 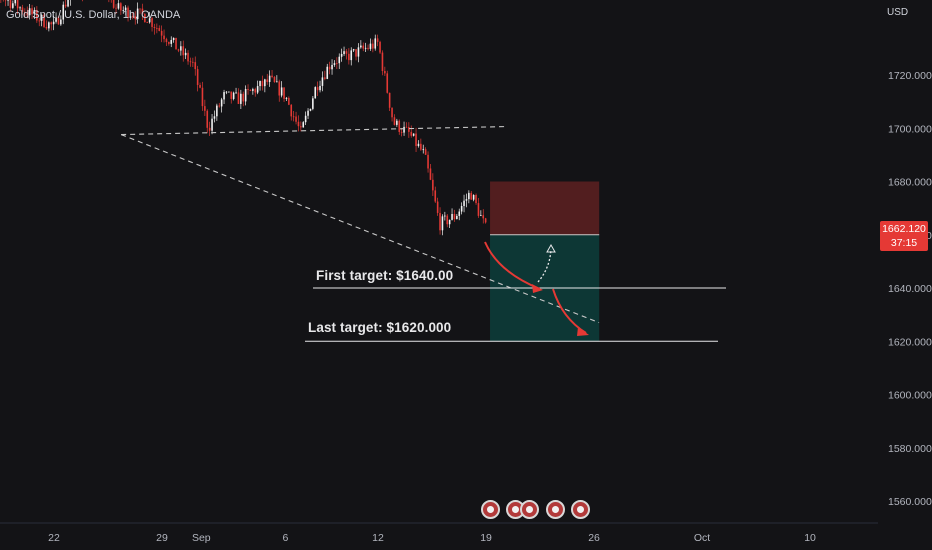 I want to click on time-tick-label: 6, so click(x=286, y=538).